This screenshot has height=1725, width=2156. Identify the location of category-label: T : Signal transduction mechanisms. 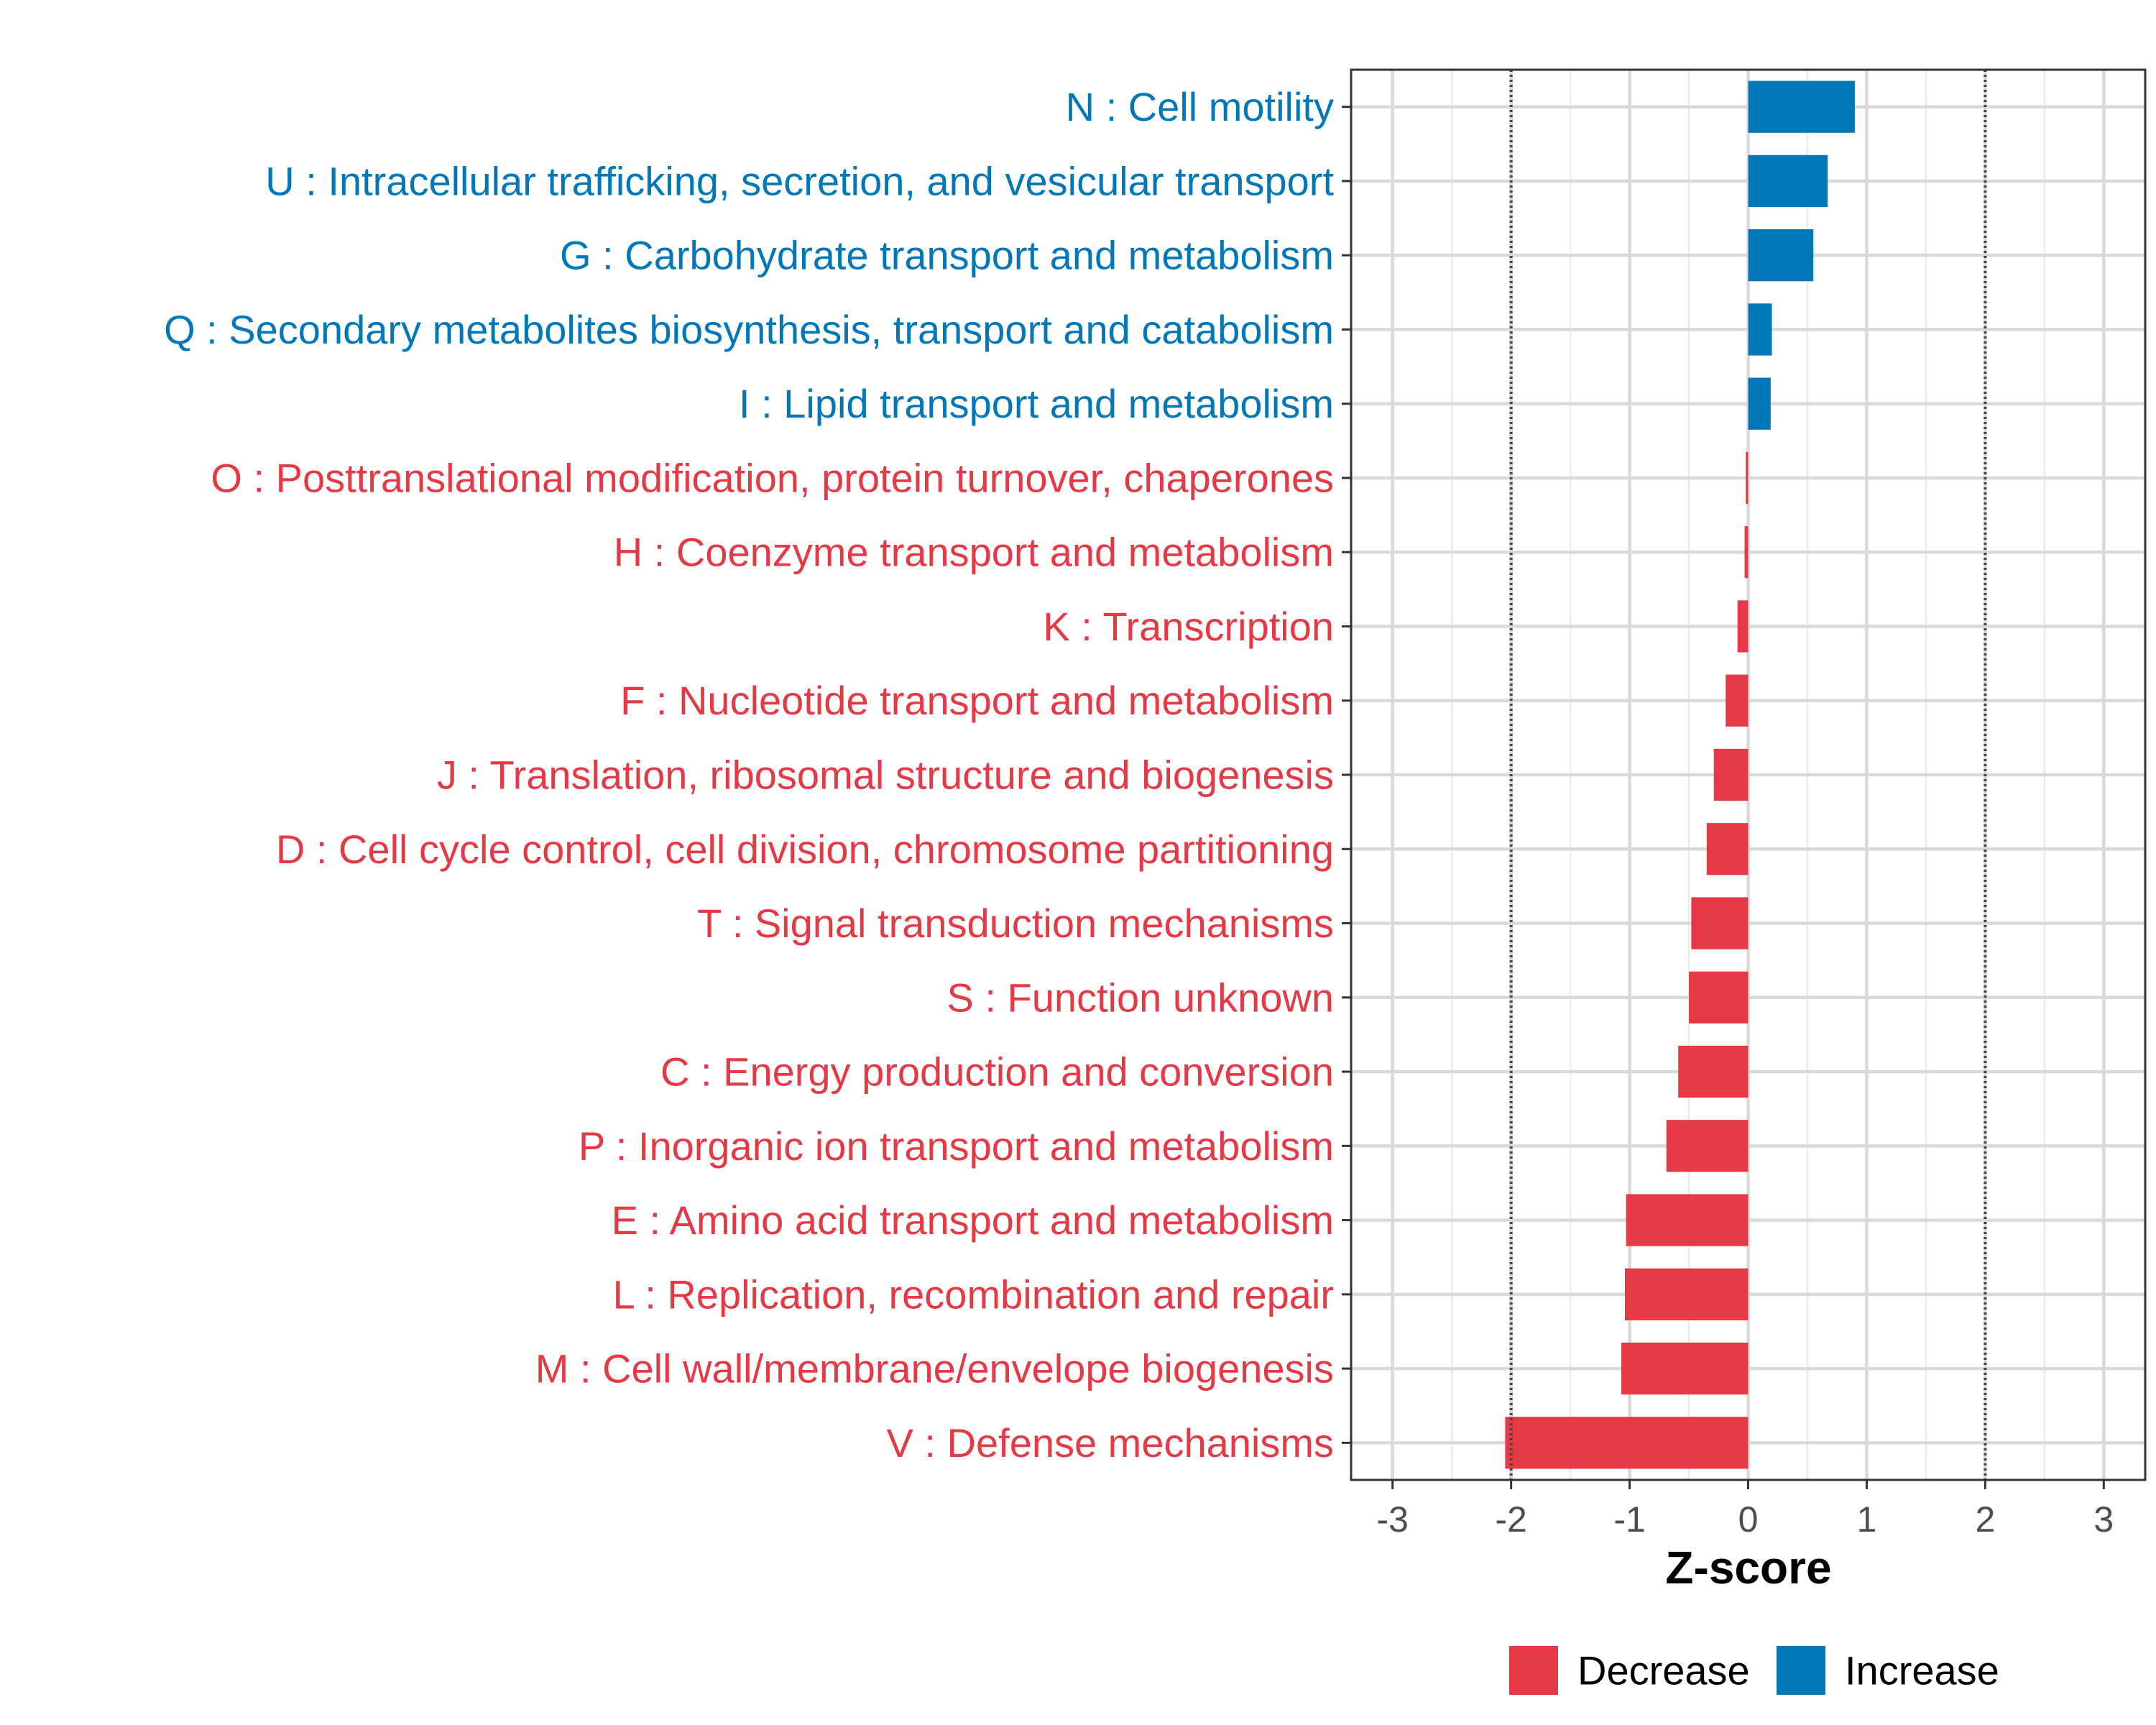
(1015, 923).